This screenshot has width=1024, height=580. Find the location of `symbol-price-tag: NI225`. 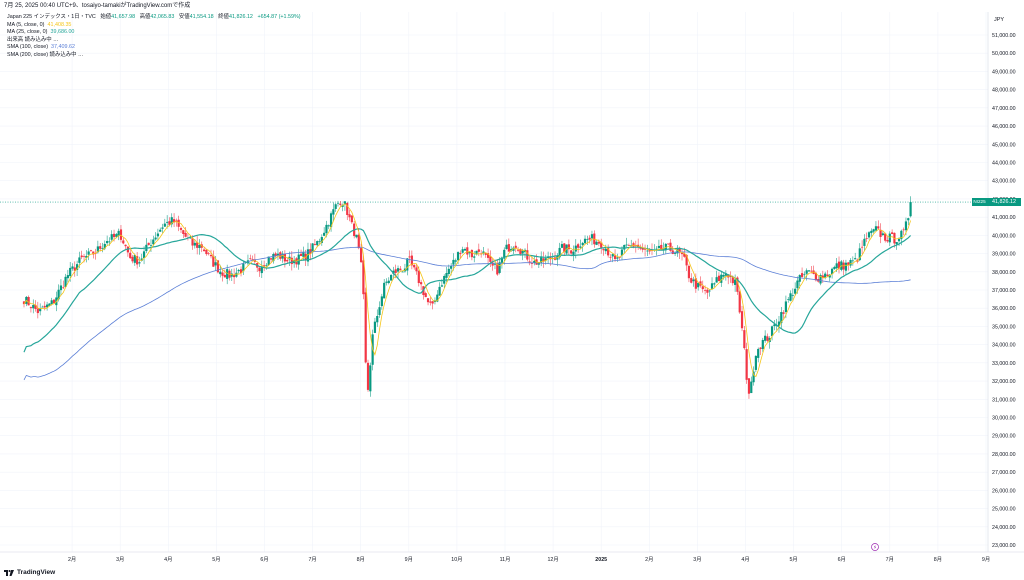

symbol-price-tag: NI225 is located at coordinates (979, 202).